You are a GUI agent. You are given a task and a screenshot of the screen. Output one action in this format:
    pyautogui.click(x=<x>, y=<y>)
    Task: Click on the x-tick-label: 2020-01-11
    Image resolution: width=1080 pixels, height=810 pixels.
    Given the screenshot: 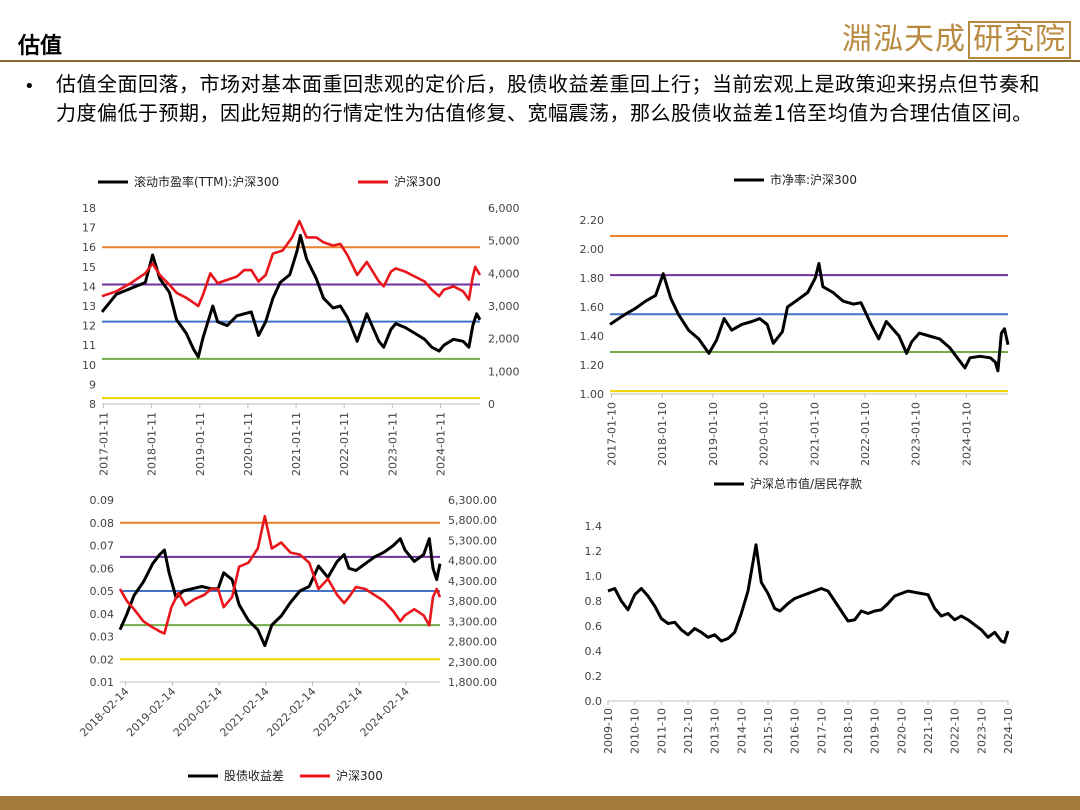 What is the action you would take?
    pyautogui.click(x=248, y=444)
    